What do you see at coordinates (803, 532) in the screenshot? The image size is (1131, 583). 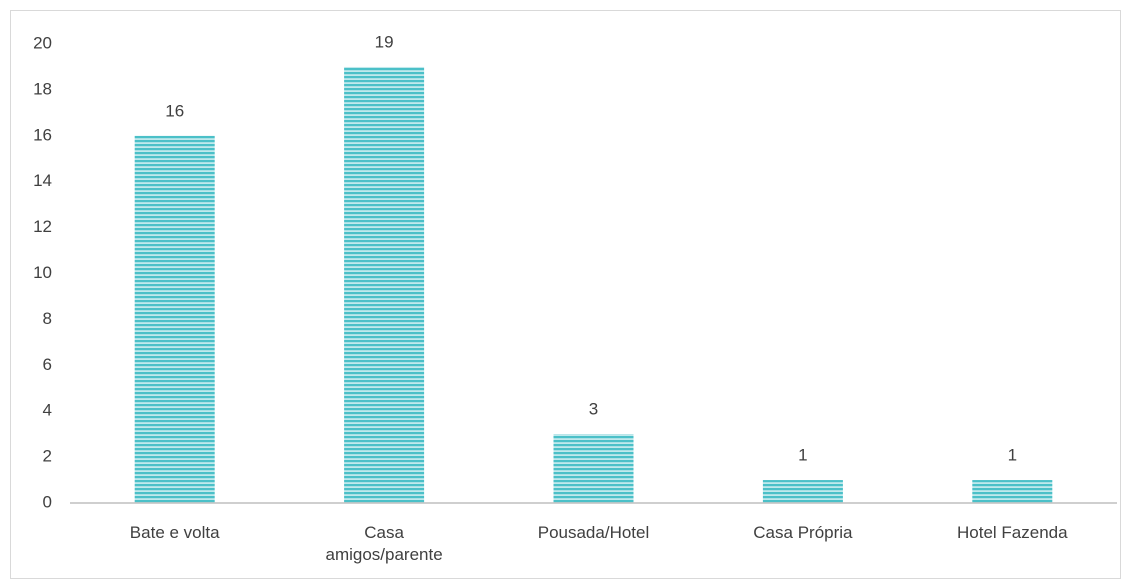 I see `x-tick-label: Casa Própria` at bounding box center [803, 532].